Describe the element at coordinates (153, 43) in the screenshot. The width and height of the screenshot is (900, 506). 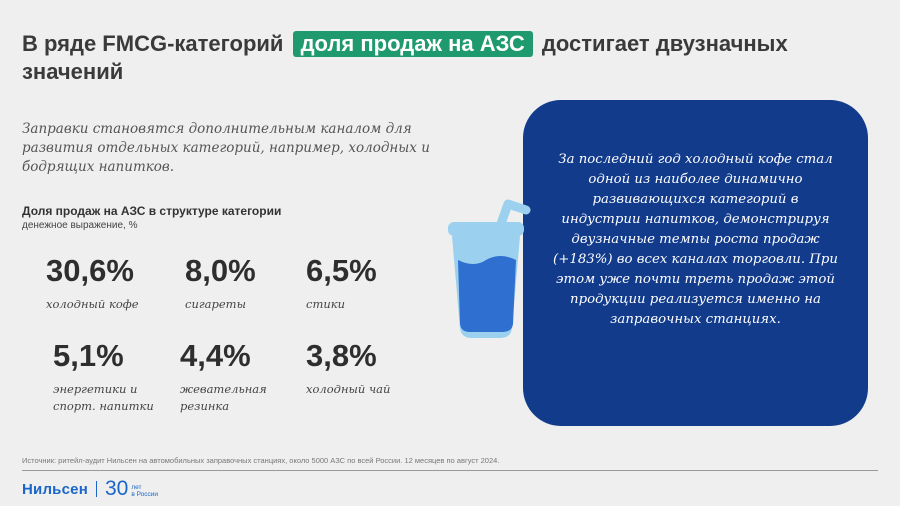
I see `title-text-before: В ряде FMCG-категорий` at that location.